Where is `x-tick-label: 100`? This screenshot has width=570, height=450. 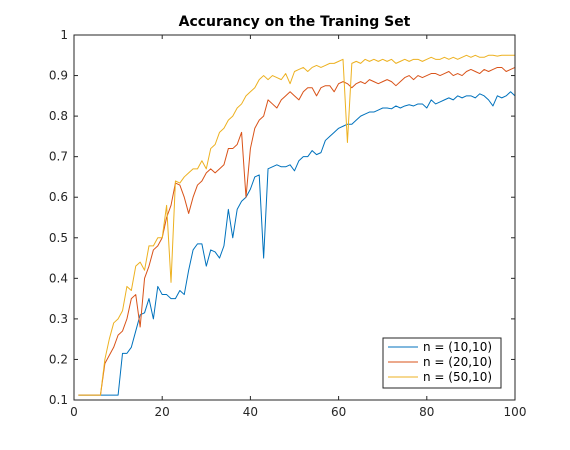 x-tick-label: 100 is located at coordinates (515, 412).